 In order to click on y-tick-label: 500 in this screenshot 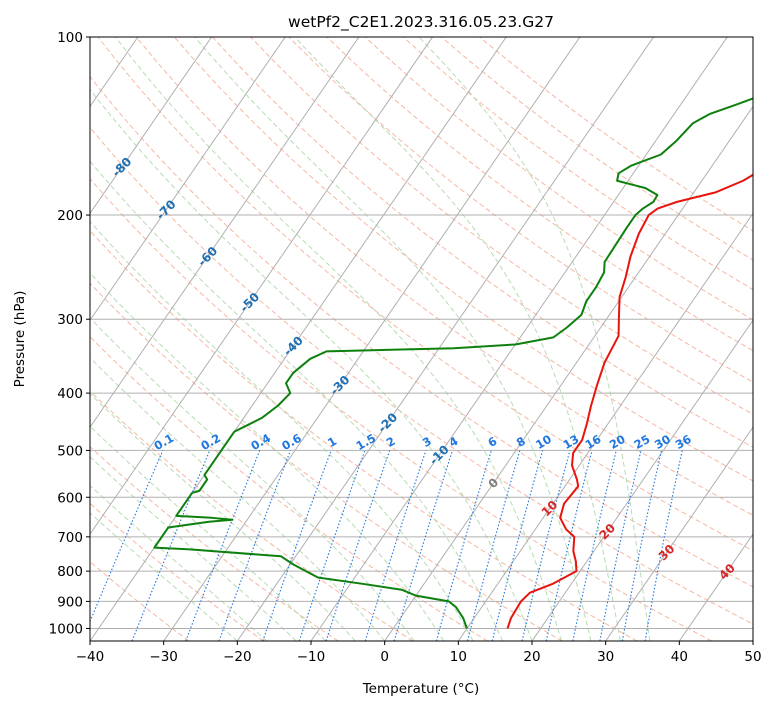, I will do `click(70, 451)`.